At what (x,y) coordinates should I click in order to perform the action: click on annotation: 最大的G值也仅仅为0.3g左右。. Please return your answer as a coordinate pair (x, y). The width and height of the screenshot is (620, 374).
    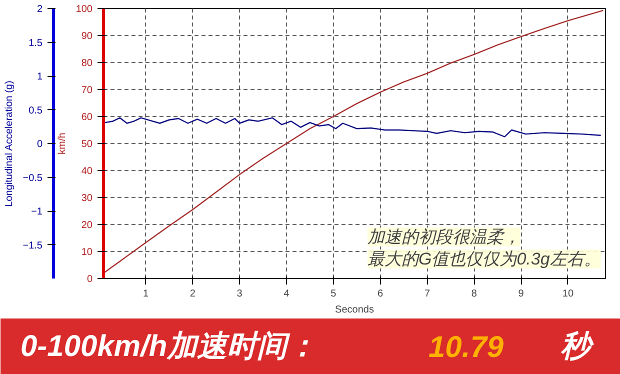
    Looking at the image, I should click on (484, 259).